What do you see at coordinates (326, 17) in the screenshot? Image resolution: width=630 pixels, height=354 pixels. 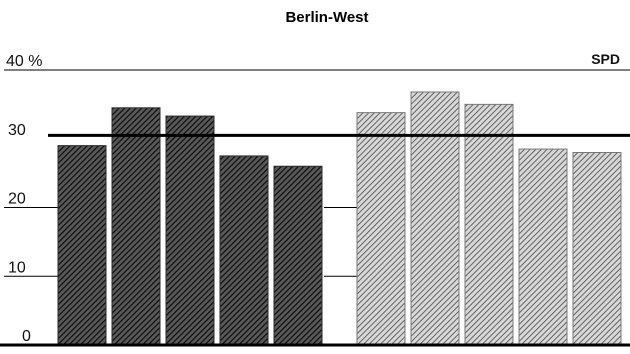 I see `chart-title: Berlin-West` at bounding box center [326, 17].